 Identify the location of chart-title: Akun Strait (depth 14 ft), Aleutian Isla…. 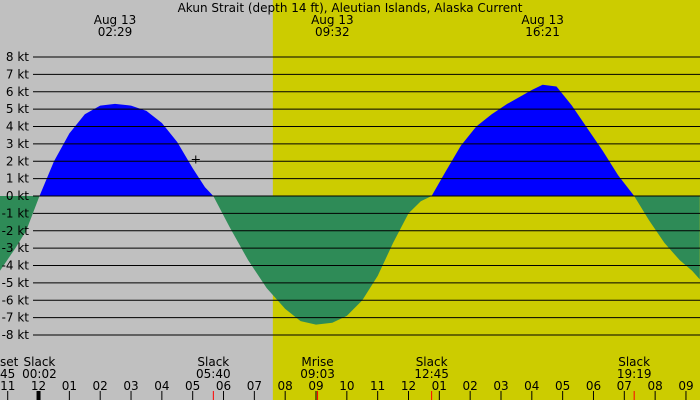
(350, 8).